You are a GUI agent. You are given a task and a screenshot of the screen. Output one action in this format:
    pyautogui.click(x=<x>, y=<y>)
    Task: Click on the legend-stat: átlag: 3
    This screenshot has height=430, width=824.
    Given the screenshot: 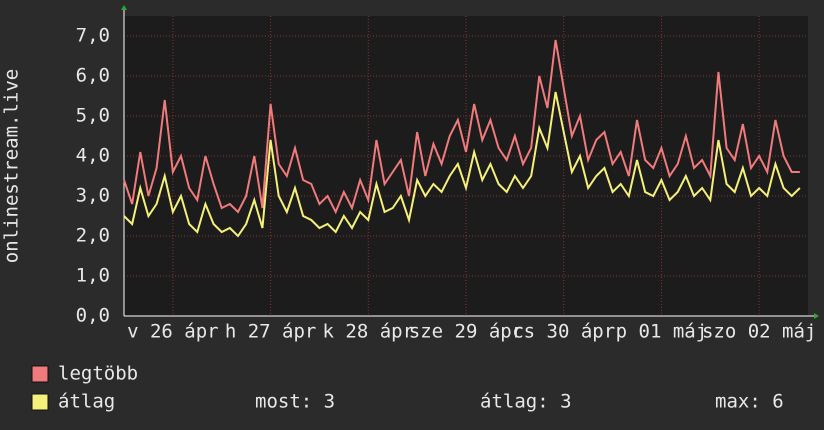 What is the action you would take?
    pyautogui.click(x=526, y=402)
    